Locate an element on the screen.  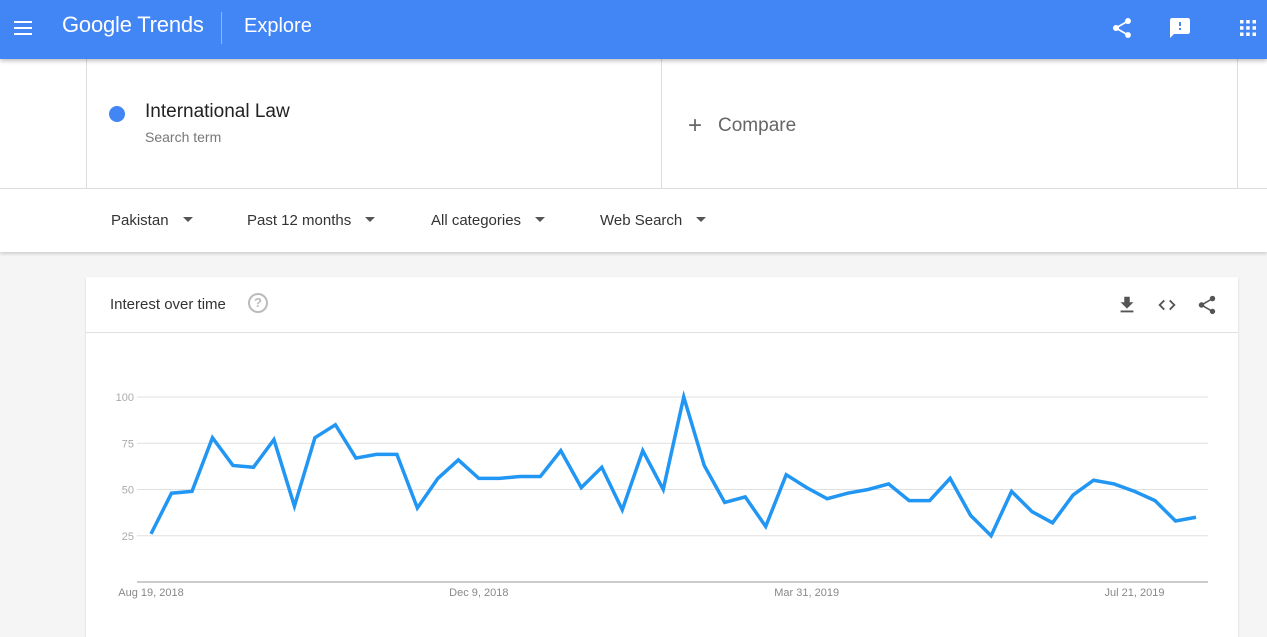
x-tick-label: Dec 9, 2018 is located at coordinates (478, 593).